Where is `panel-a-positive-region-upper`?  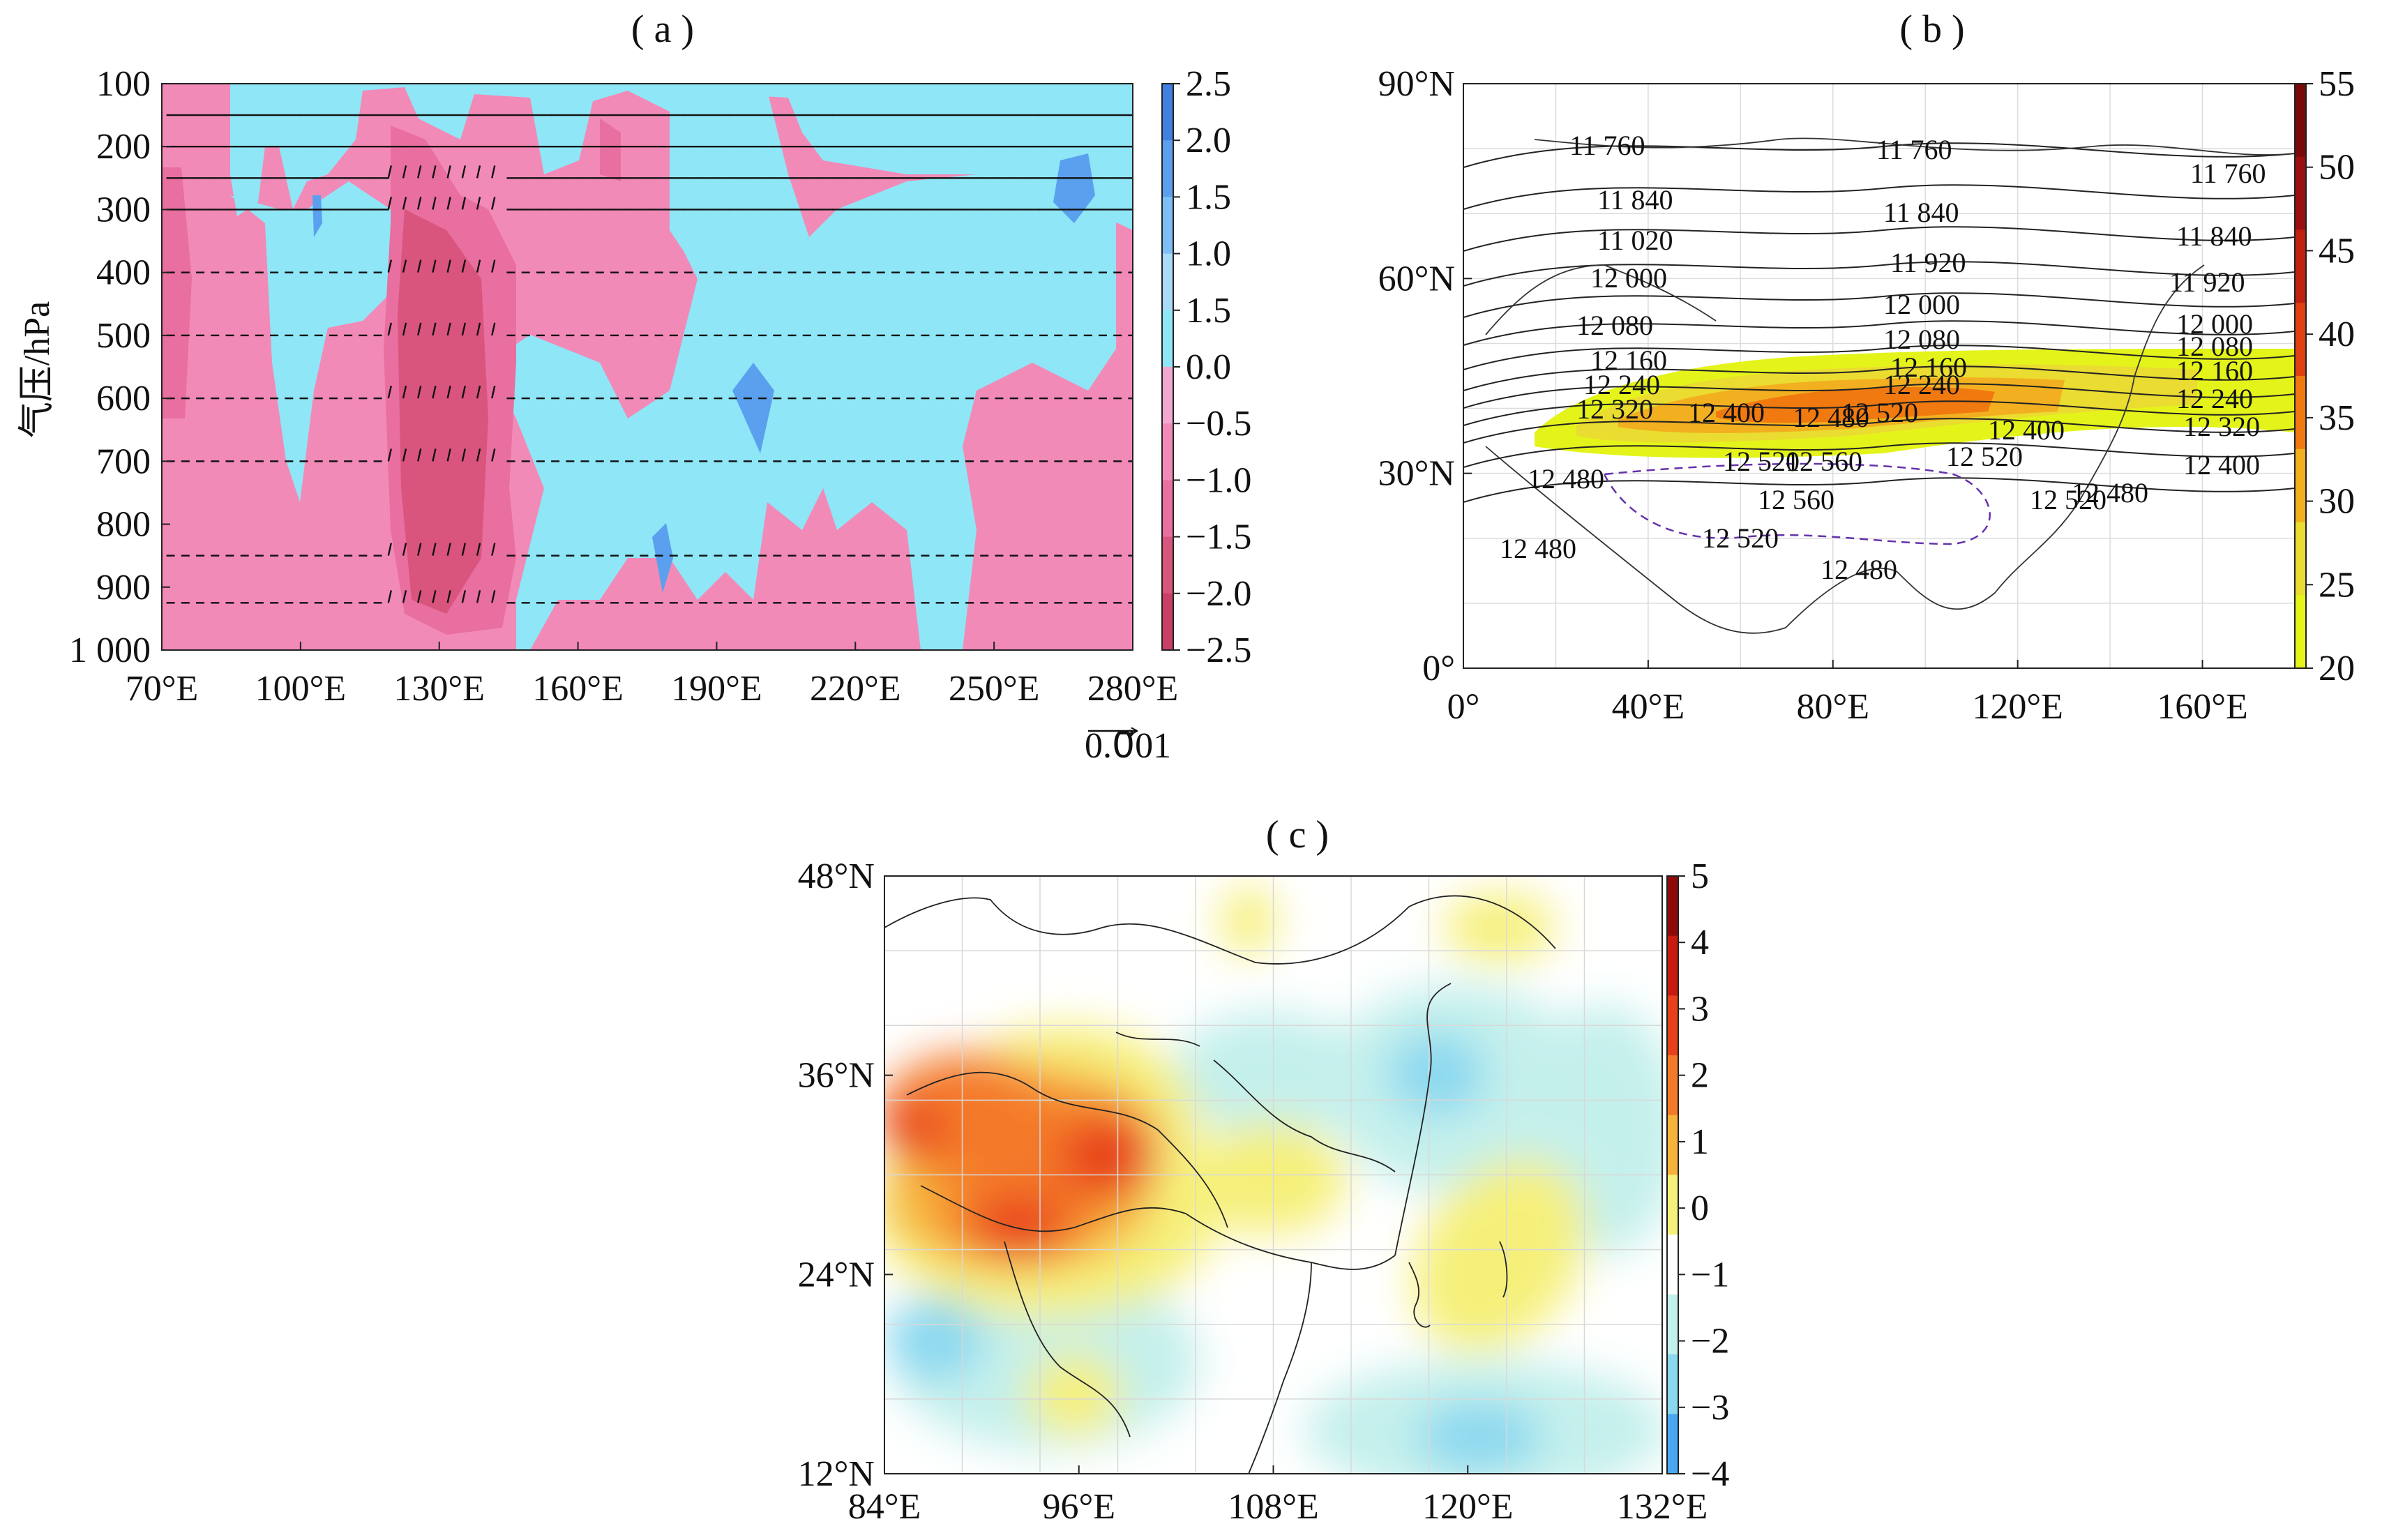 panel-a-positive-region-upper is located at coordinates (519, 182).